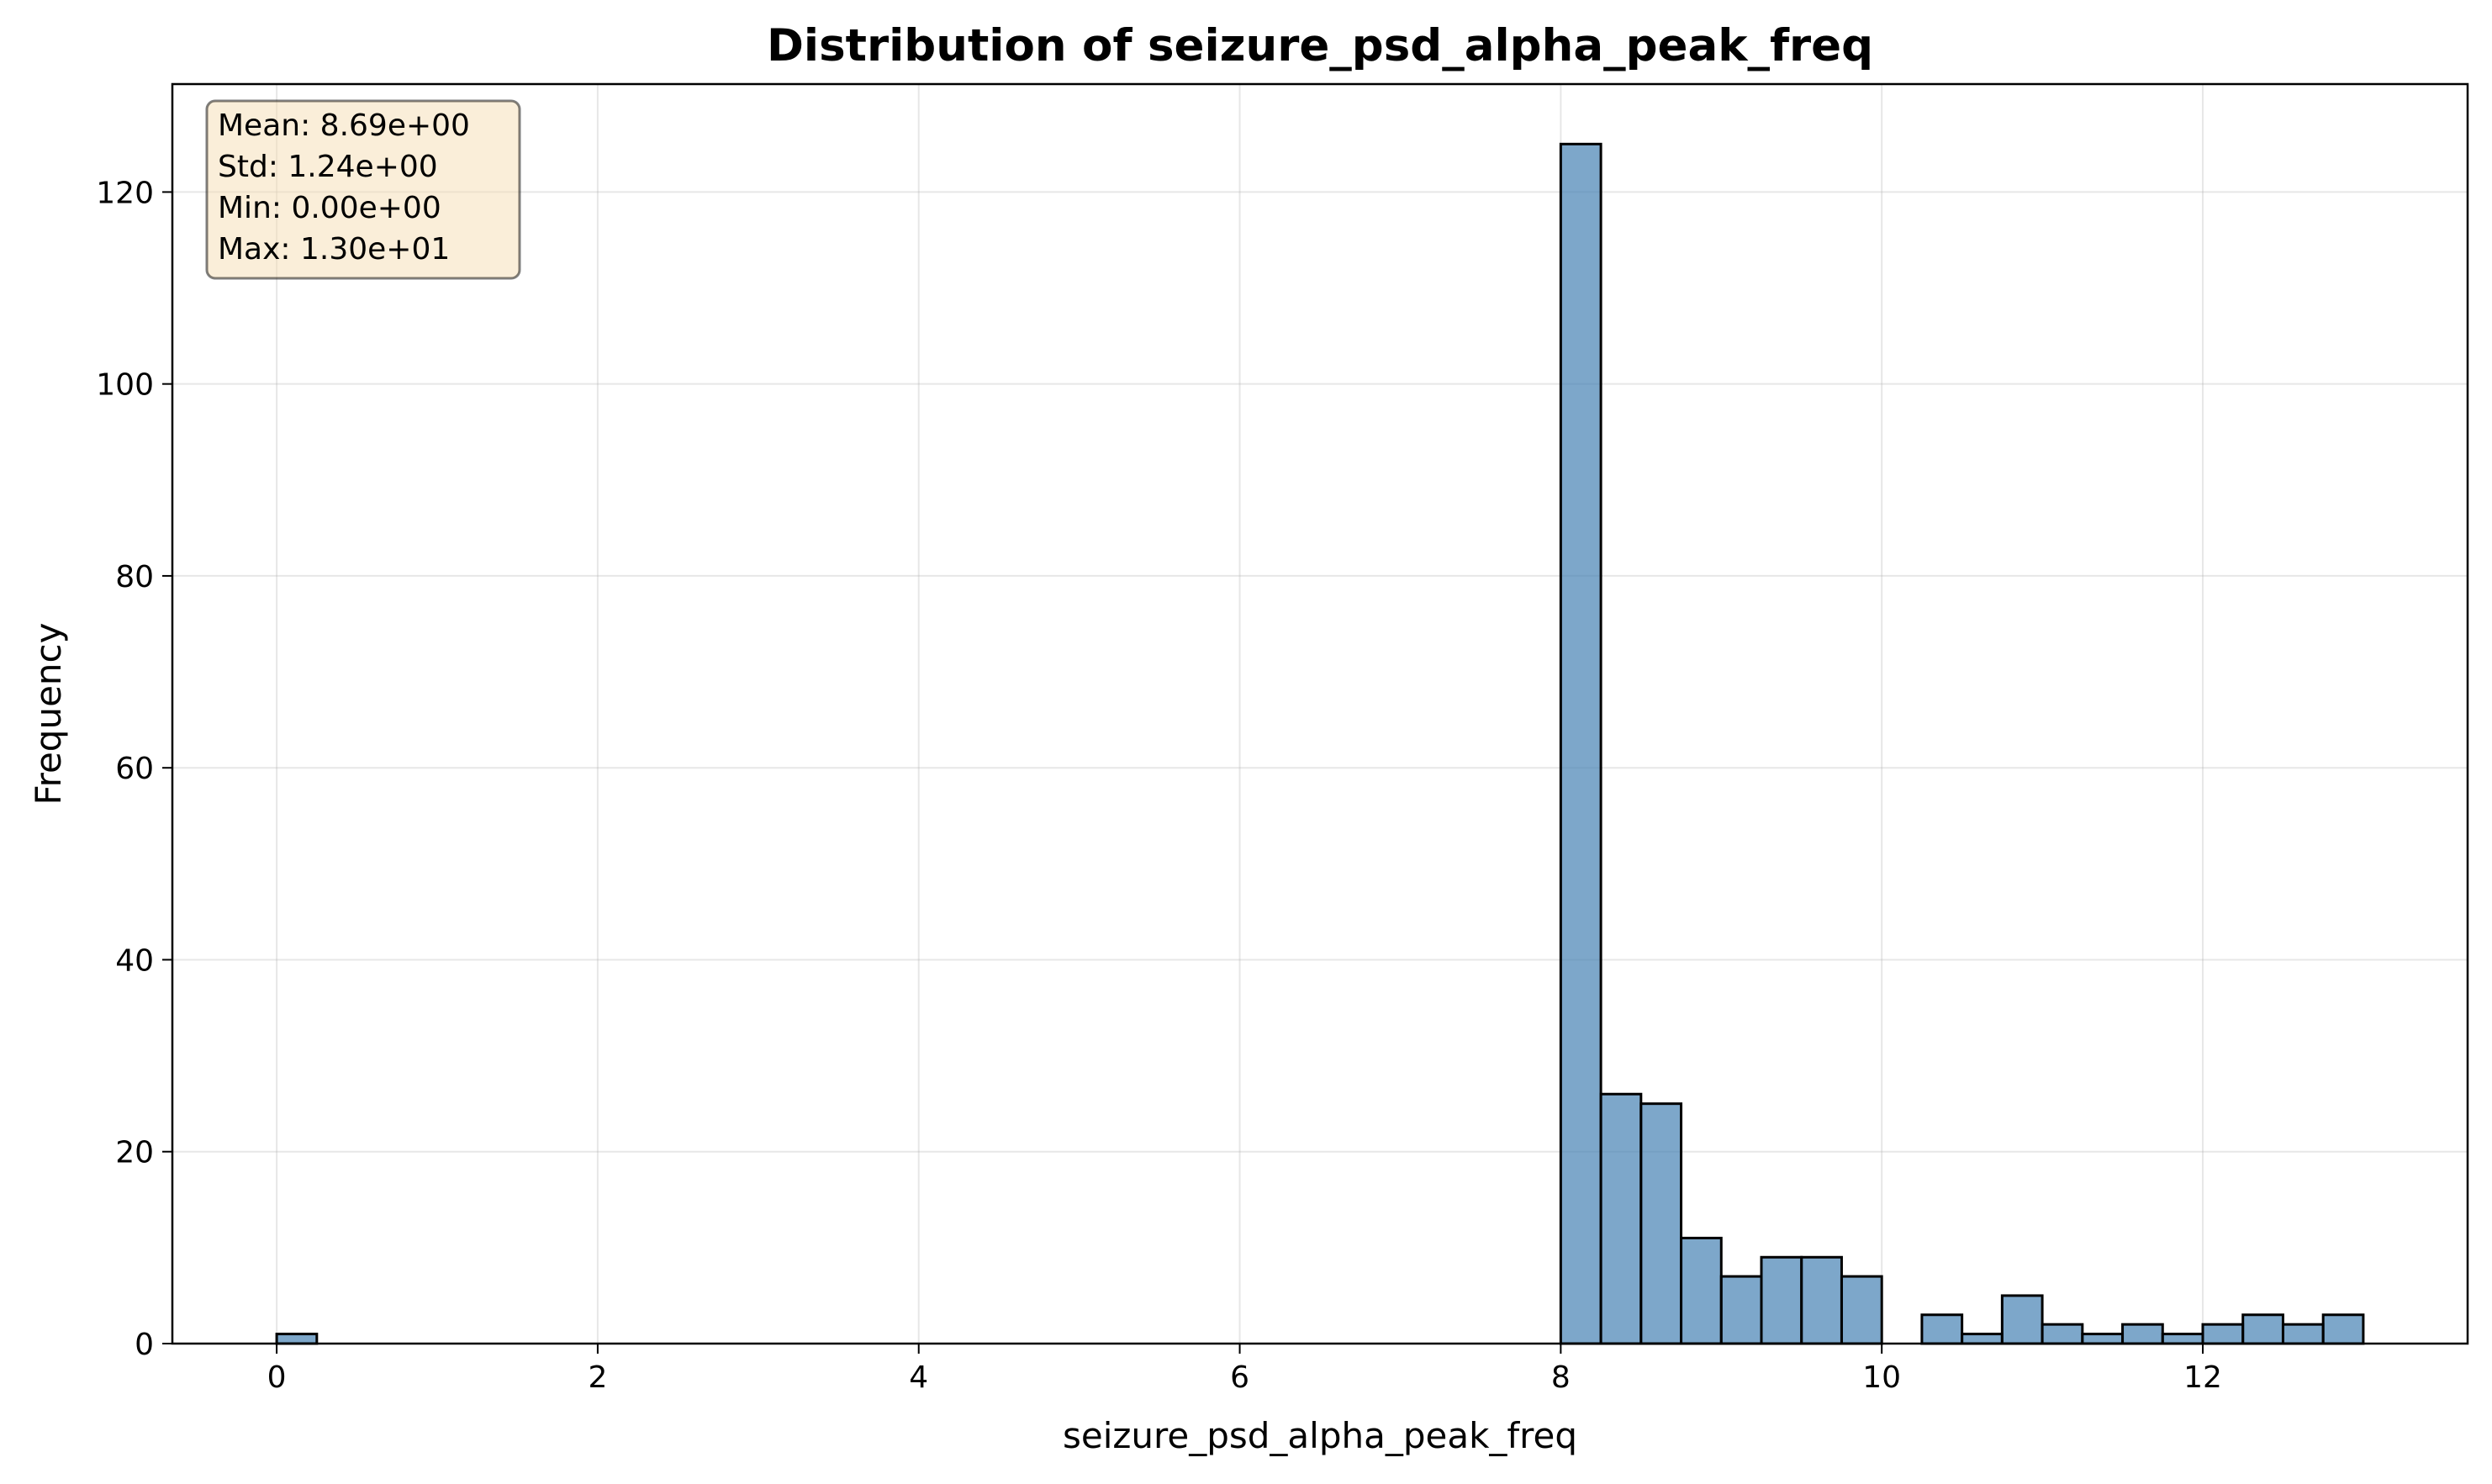 This screenshot has height=1484, width=2492. Describe the element at coordinates (1561, 1377) in the screenshot. I see `x-tick-label: 8` at that location.